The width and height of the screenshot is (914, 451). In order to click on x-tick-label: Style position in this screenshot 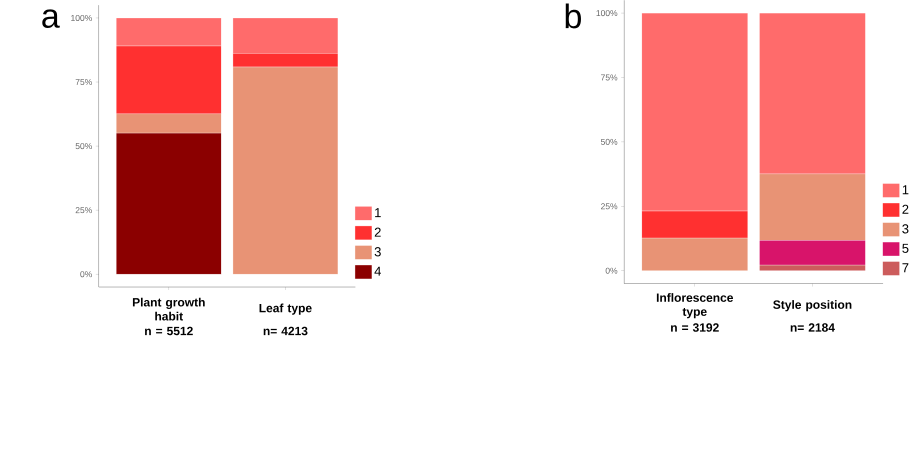, I will do `click(812, 306)`.